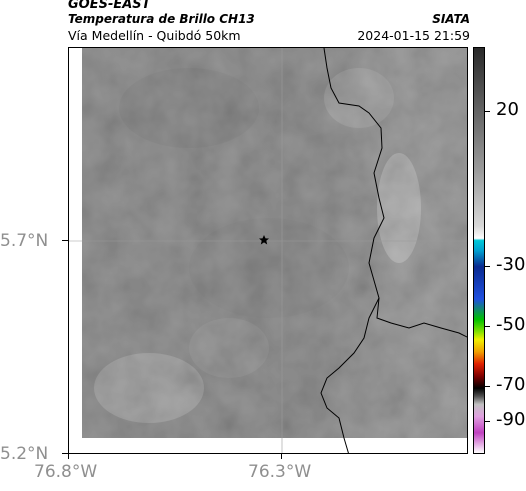 This screenshot has width=526, height=491. Describe the element at coordinates (109, 6) in the screenshot. I see `satellite-title: GOES-EAST` at that location.